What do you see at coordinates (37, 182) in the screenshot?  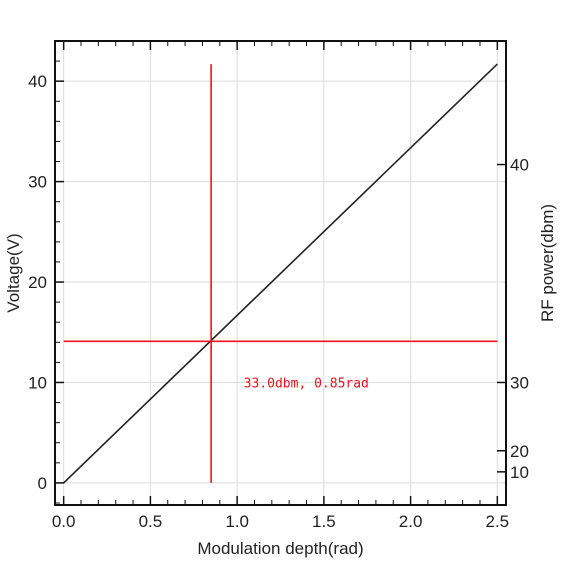 I see `y-tick-label: 30` at bounding box center [37, 182].